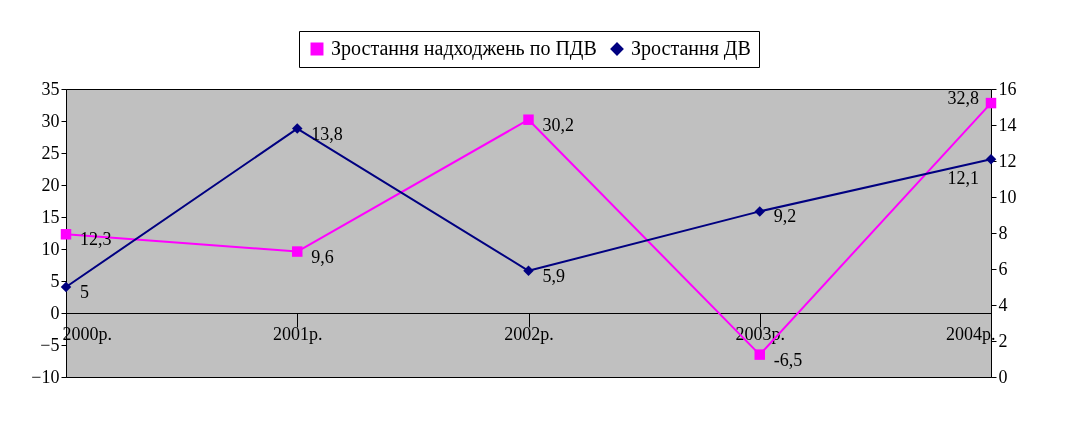 The image size is (1075, 425). What do you see at coordinates (50, 248) in the screenshot?
I see `y-tick-label: 10` at bounding box center [50, 248].